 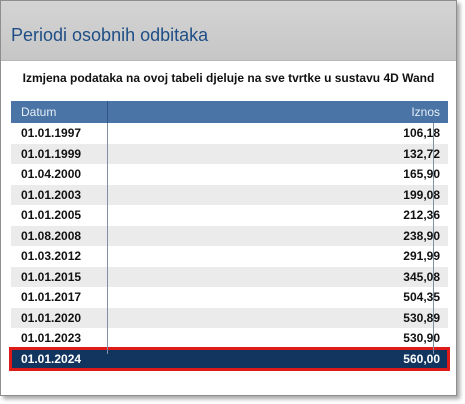 What do you see at coordinates (107, 112) in the screenshot?
I see `column-separator` at bounding box center [107, 112].